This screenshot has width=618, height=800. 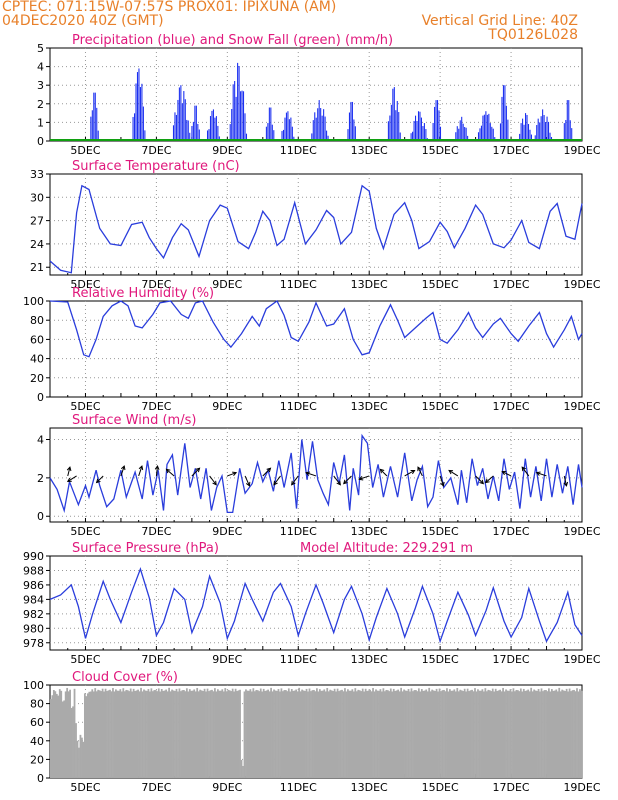 What do you see at coordinates (85, 531) in the screenshot?
I see `x-tick-label: 5DEC` at bounding box center [85, 531].